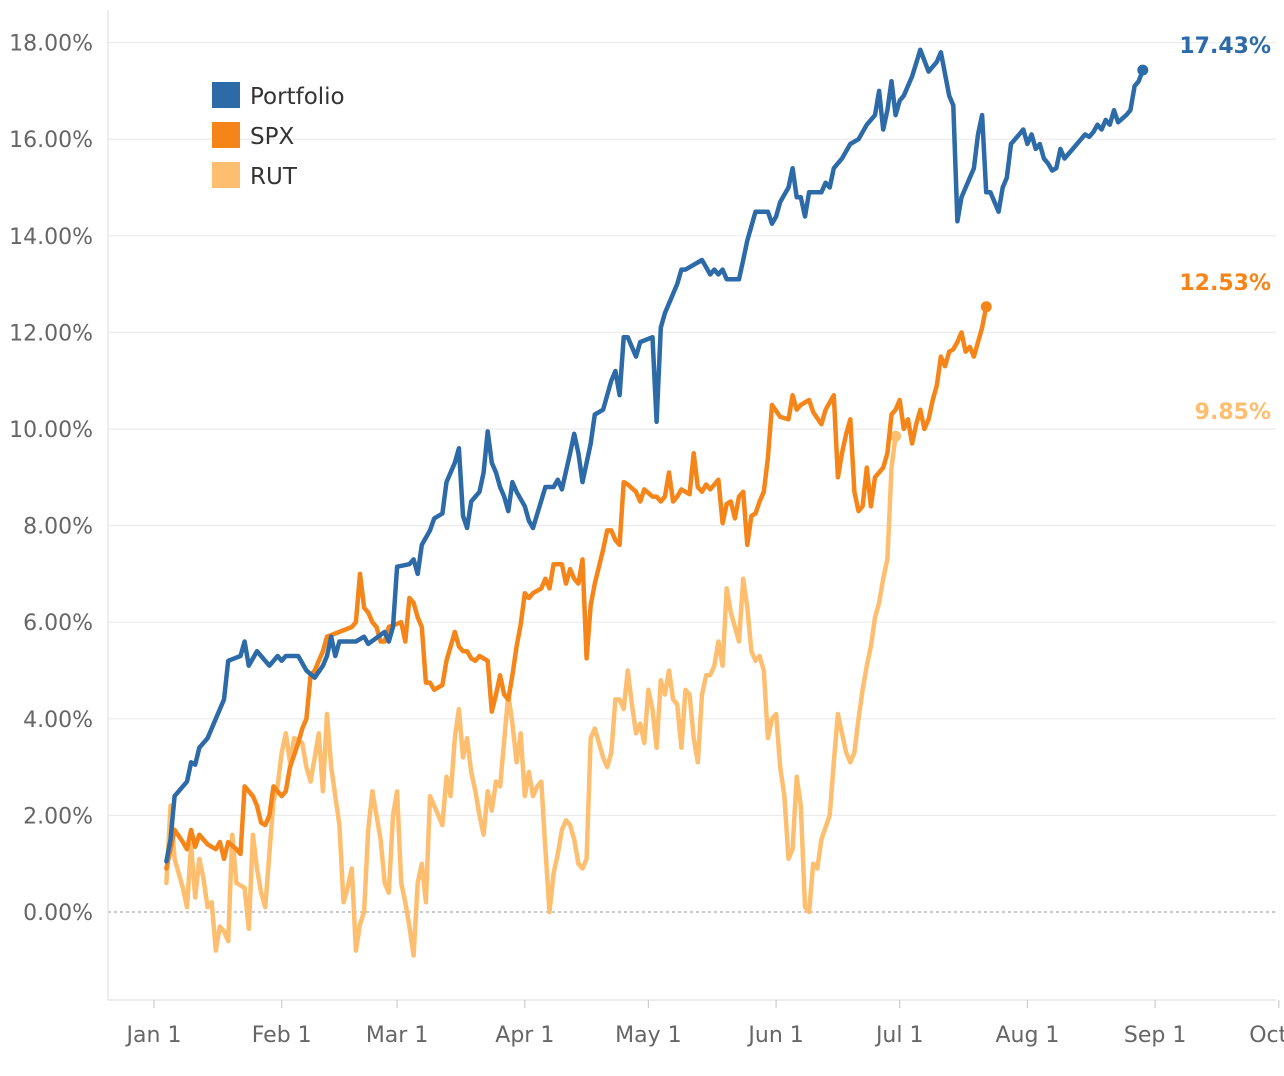  What do you see at coordinates (51, 237) in the screenshot?
I see `y-tick-label: 14.00%` at bounding box center [51, 237].